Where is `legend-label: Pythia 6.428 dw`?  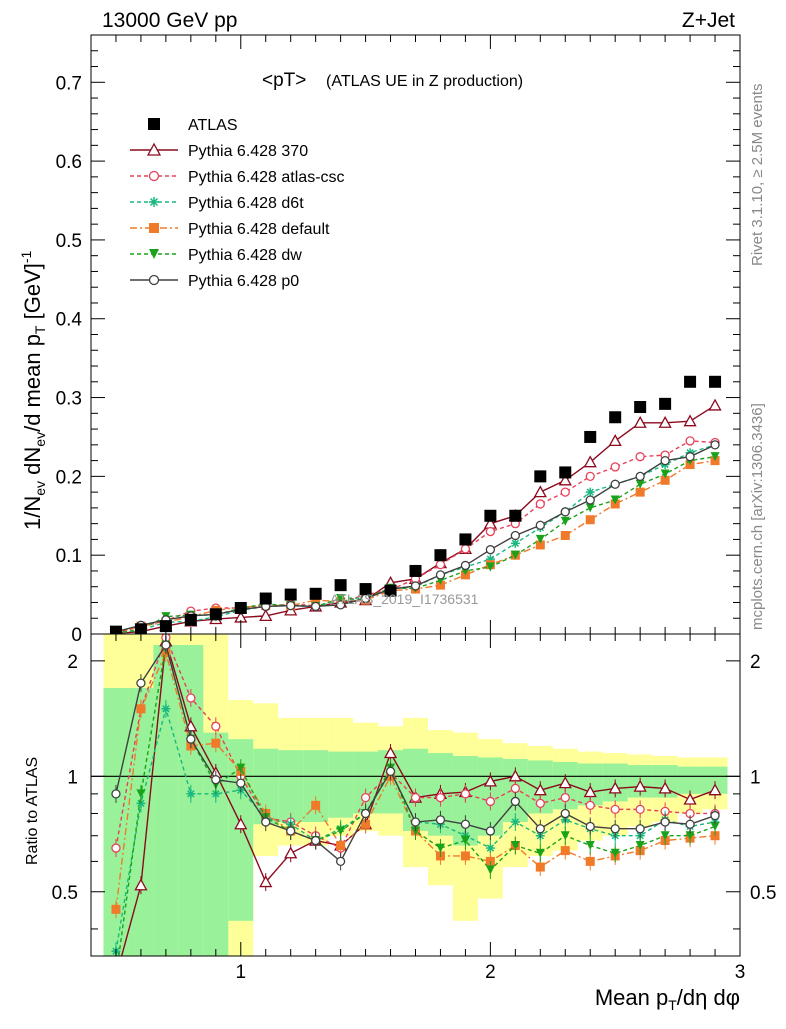 legend-label: Pythia 6.428 dw is located at coordinates (245, 255).